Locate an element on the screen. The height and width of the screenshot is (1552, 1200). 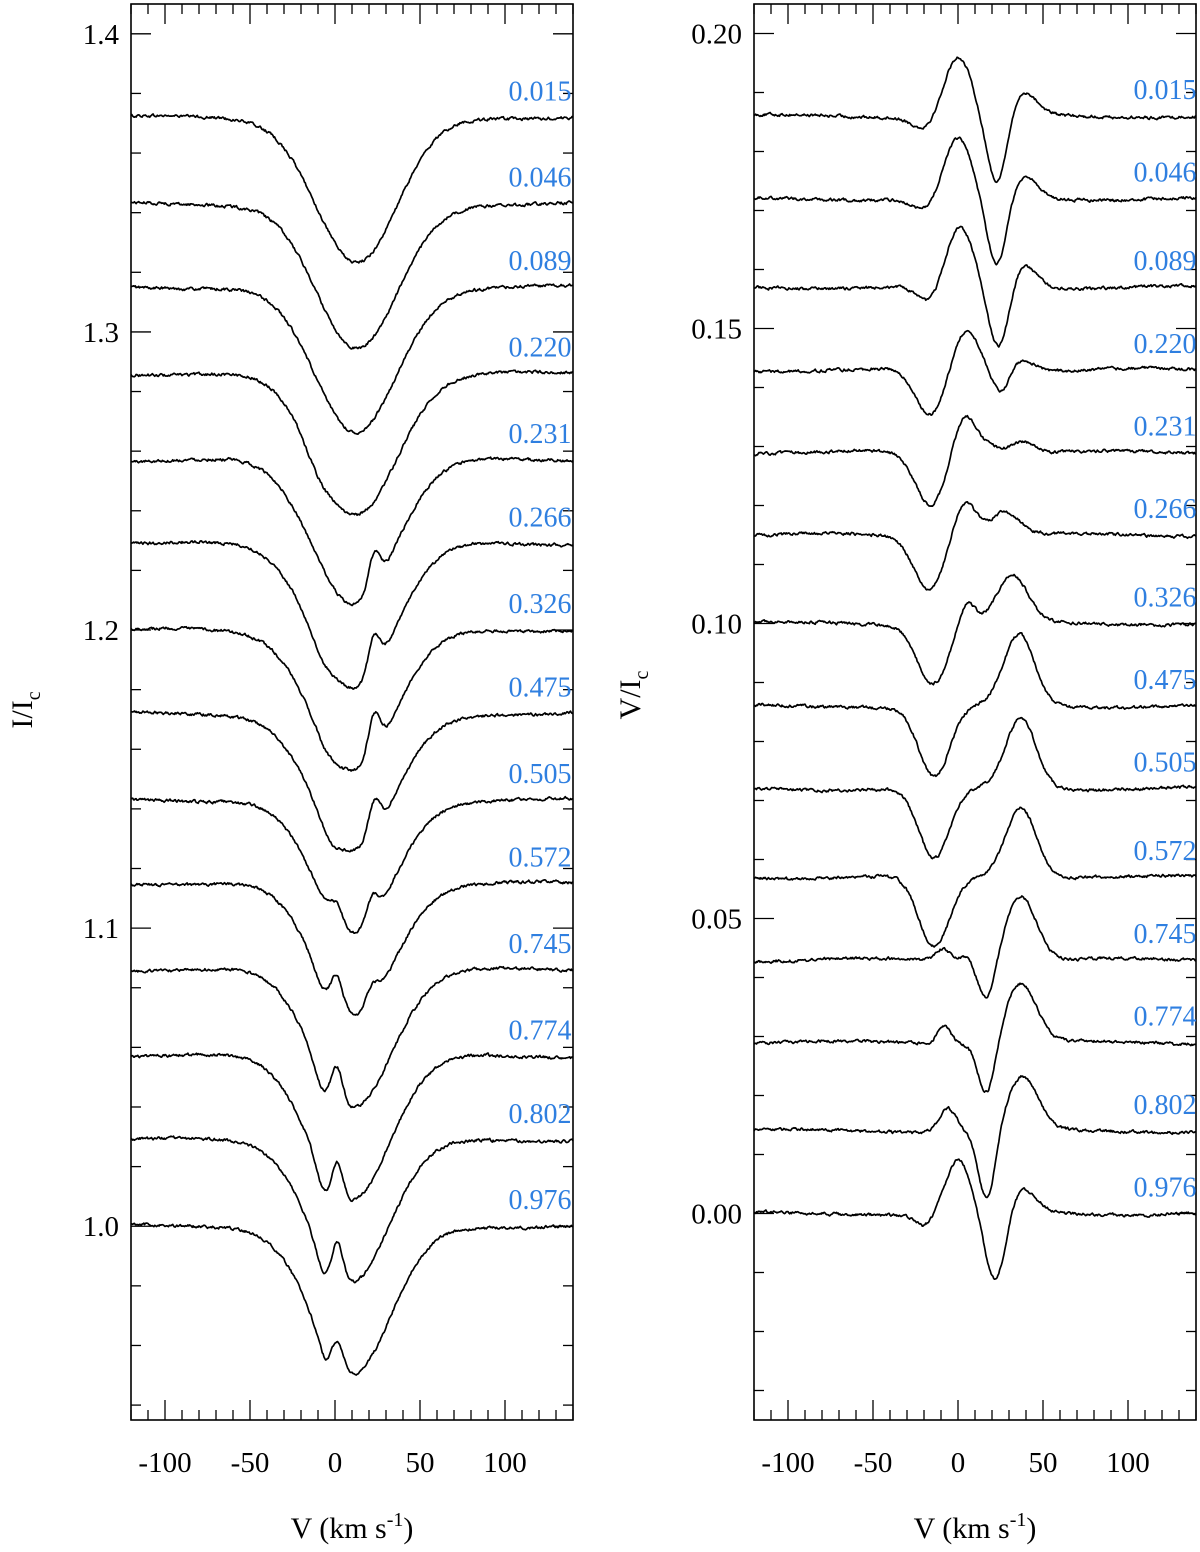
y-tick-label: 1.1 is located at coordinates (101, 929).